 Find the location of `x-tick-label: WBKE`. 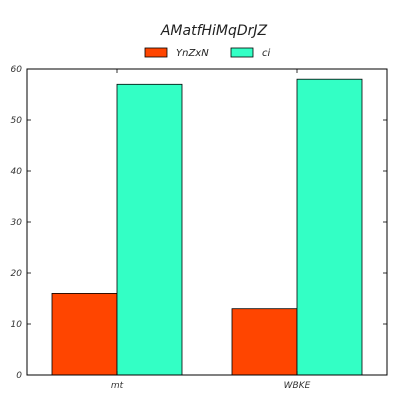

x-tick-label: WBKE is located at coordinates (297, 386).